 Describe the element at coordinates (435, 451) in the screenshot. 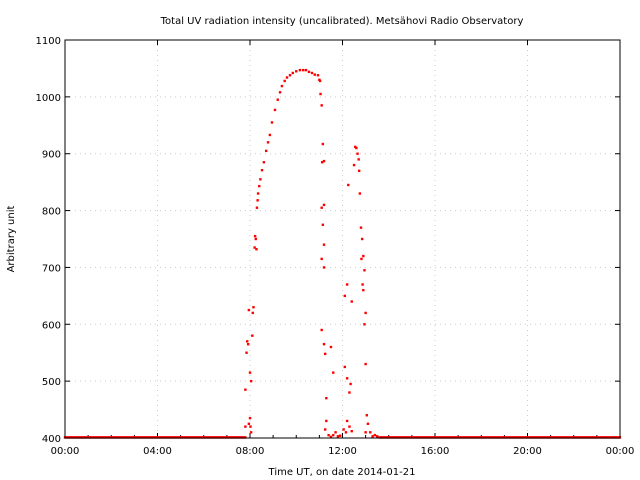

I see `x-tick-label: 16:00` at that location.